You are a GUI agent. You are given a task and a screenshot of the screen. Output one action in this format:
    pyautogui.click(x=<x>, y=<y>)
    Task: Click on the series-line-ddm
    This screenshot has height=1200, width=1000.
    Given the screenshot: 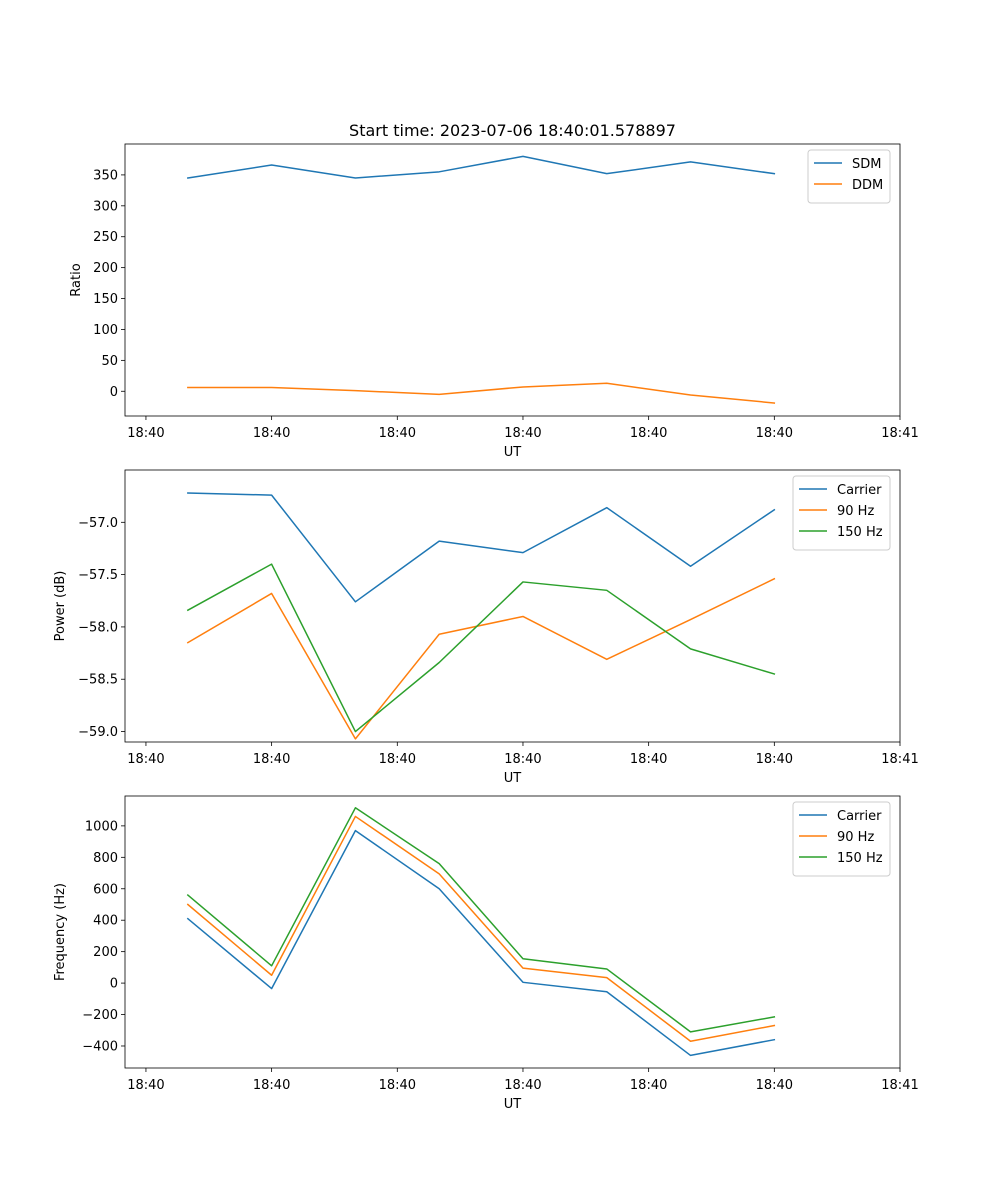 What is the action you would take?
    pyautogui.click(x=481, y=393)
    